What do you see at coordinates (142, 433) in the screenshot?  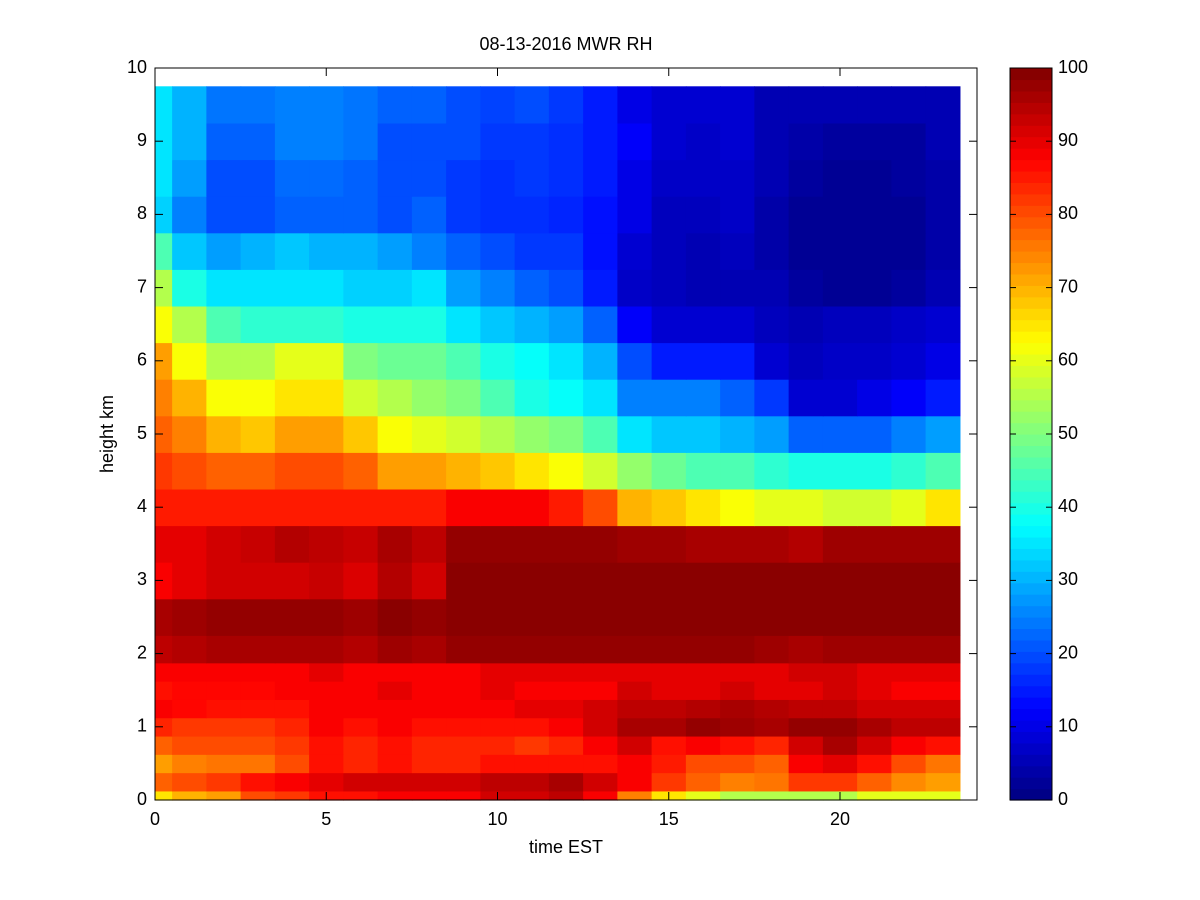 I see `y-tick-label: 5` at bounding box center [142, 433].